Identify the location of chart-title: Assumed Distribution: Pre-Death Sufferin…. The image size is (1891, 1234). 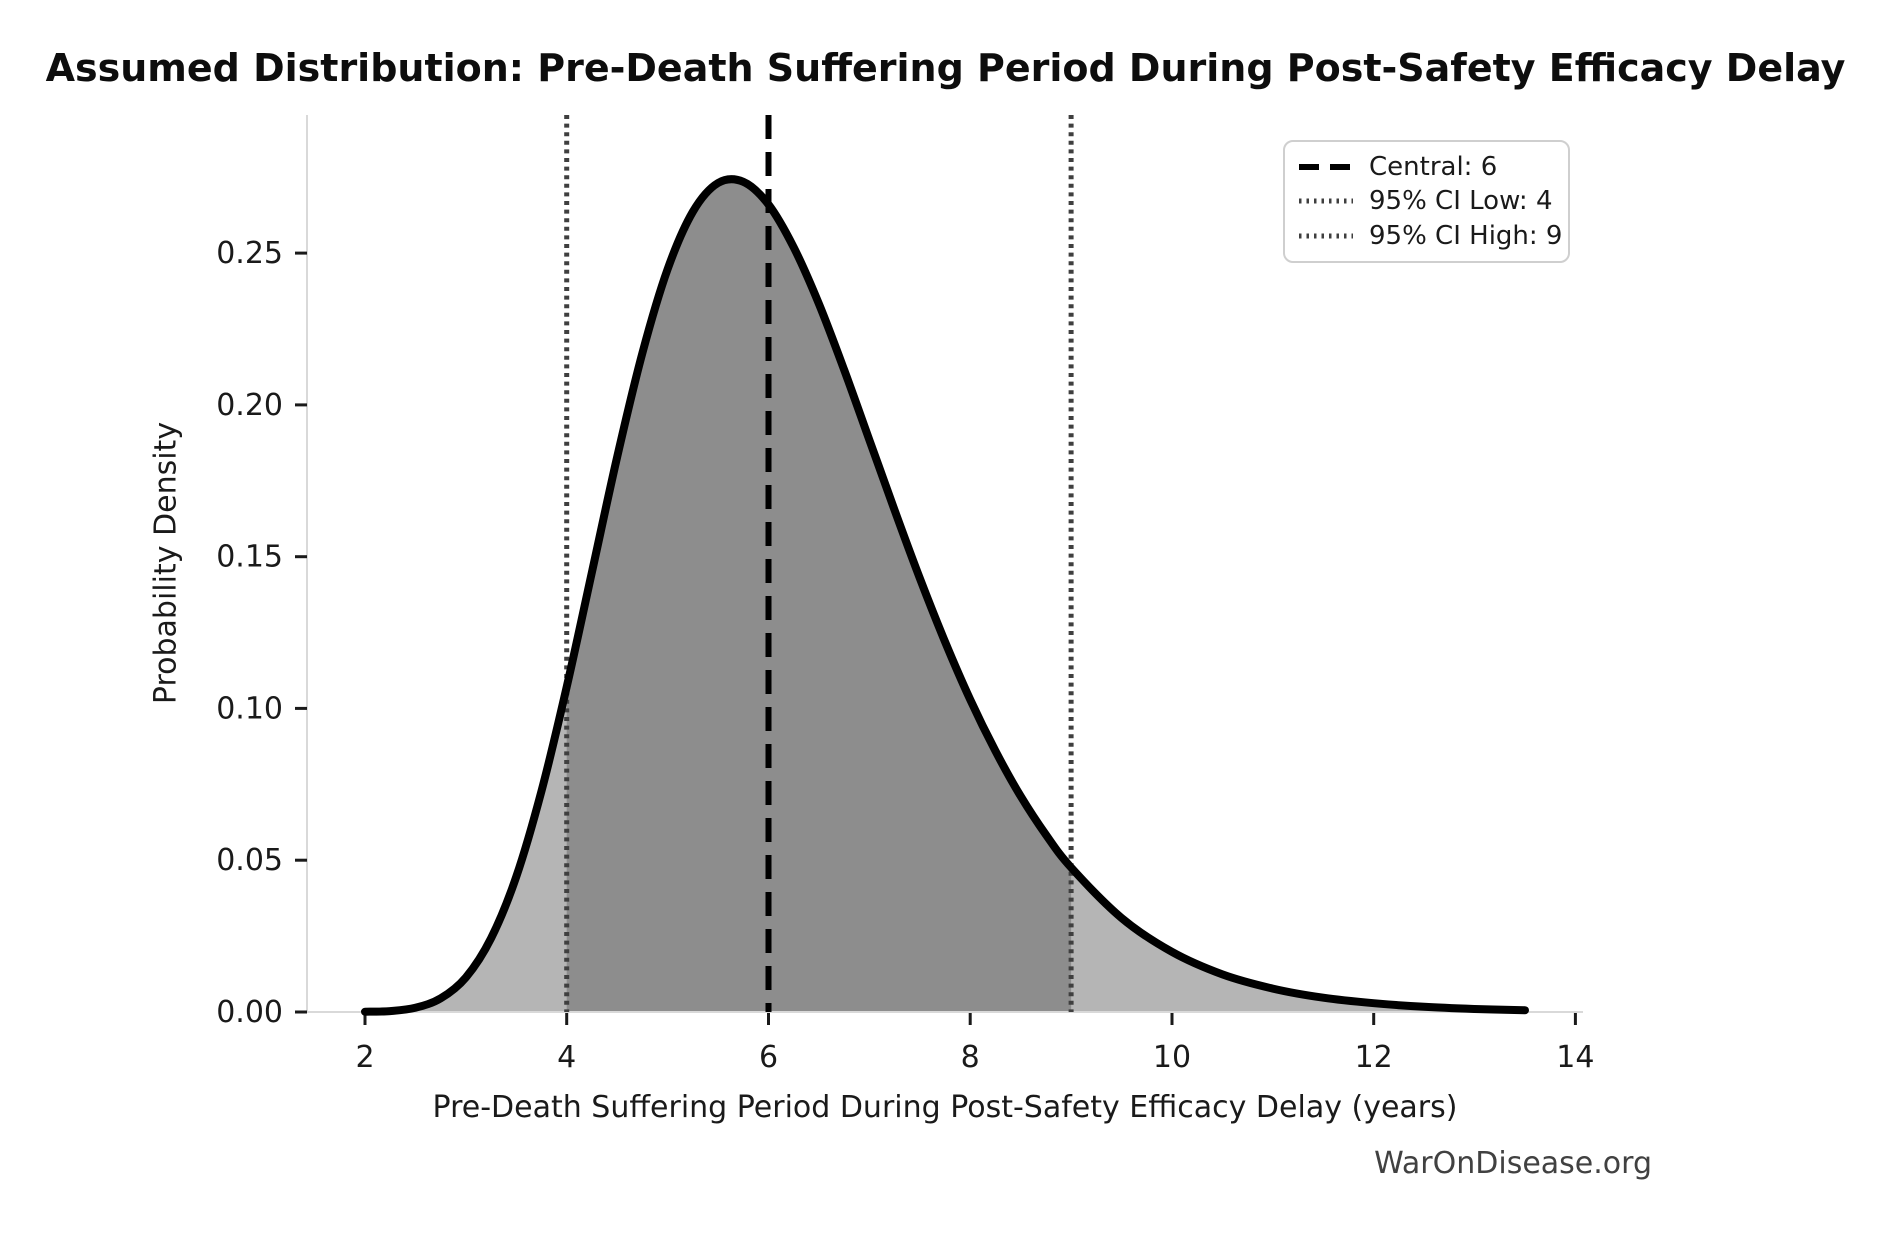
(945, 68).